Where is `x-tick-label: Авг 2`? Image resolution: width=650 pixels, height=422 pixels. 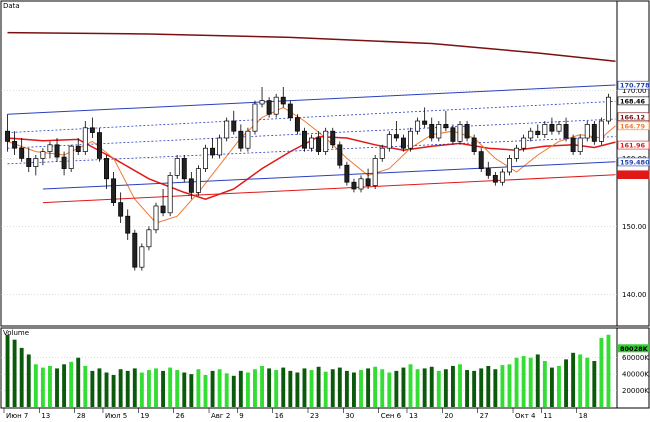
x-tick-label: Авг 2 is located at coordinates (220, 416).